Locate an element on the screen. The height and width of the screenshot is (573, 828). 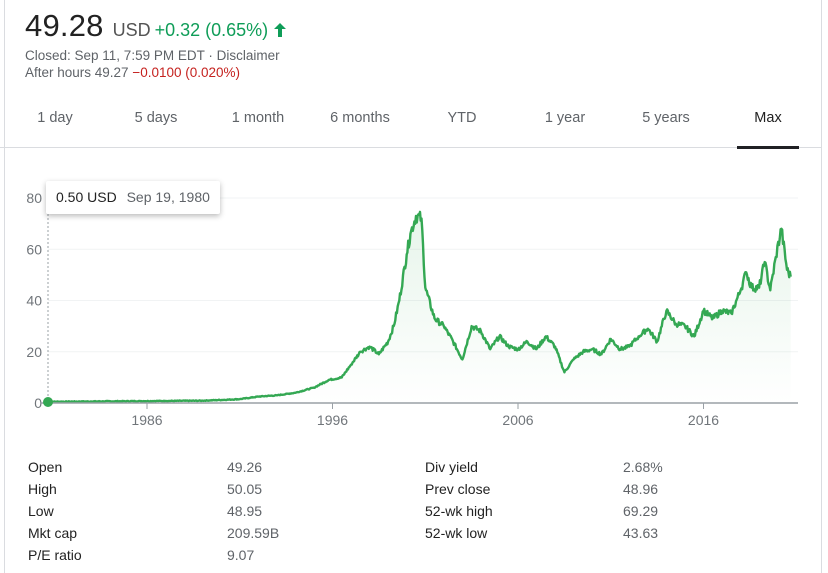
tab-label: 1 day is located at coordinates (55, 118).